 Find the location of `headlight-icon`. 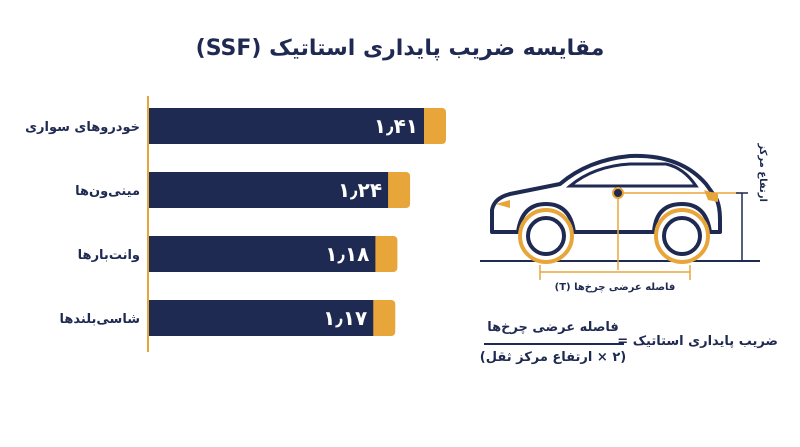

headlight-icon is located at coordinates (503, 204).